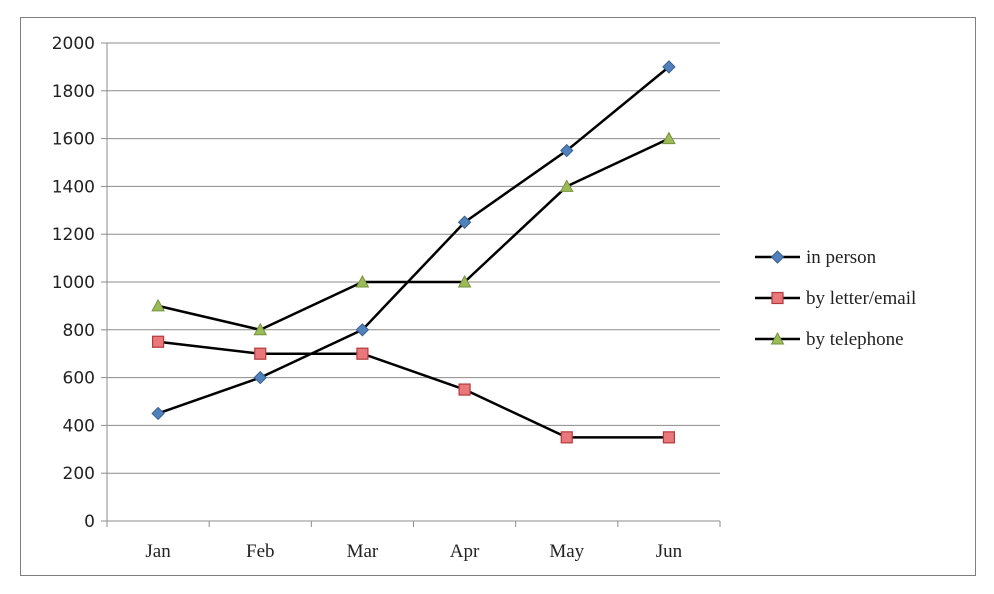 The height and width of the screenshot is (594, 994). I want to click on x-tick-label: Feb, so click(260, 551).